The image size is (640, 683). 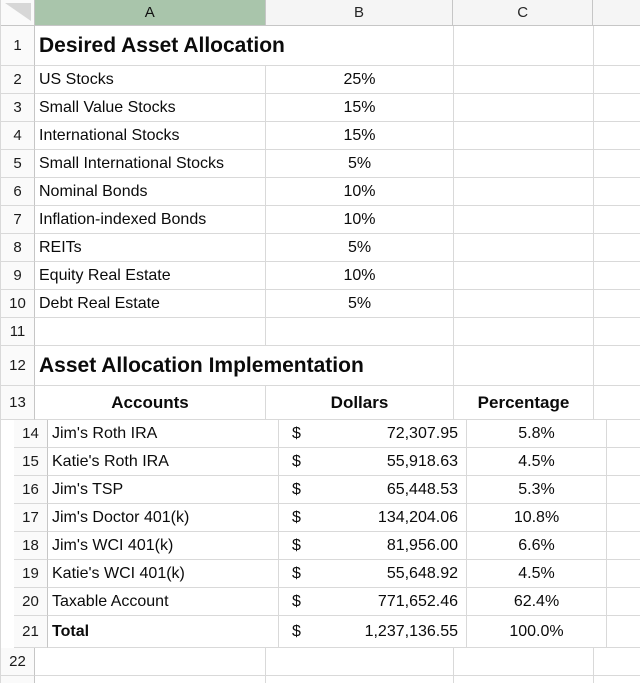 What do you see at coordinates (18, 403) in the screenshot?
I see `row-header-13: 13` at bounding box center [18, 403].